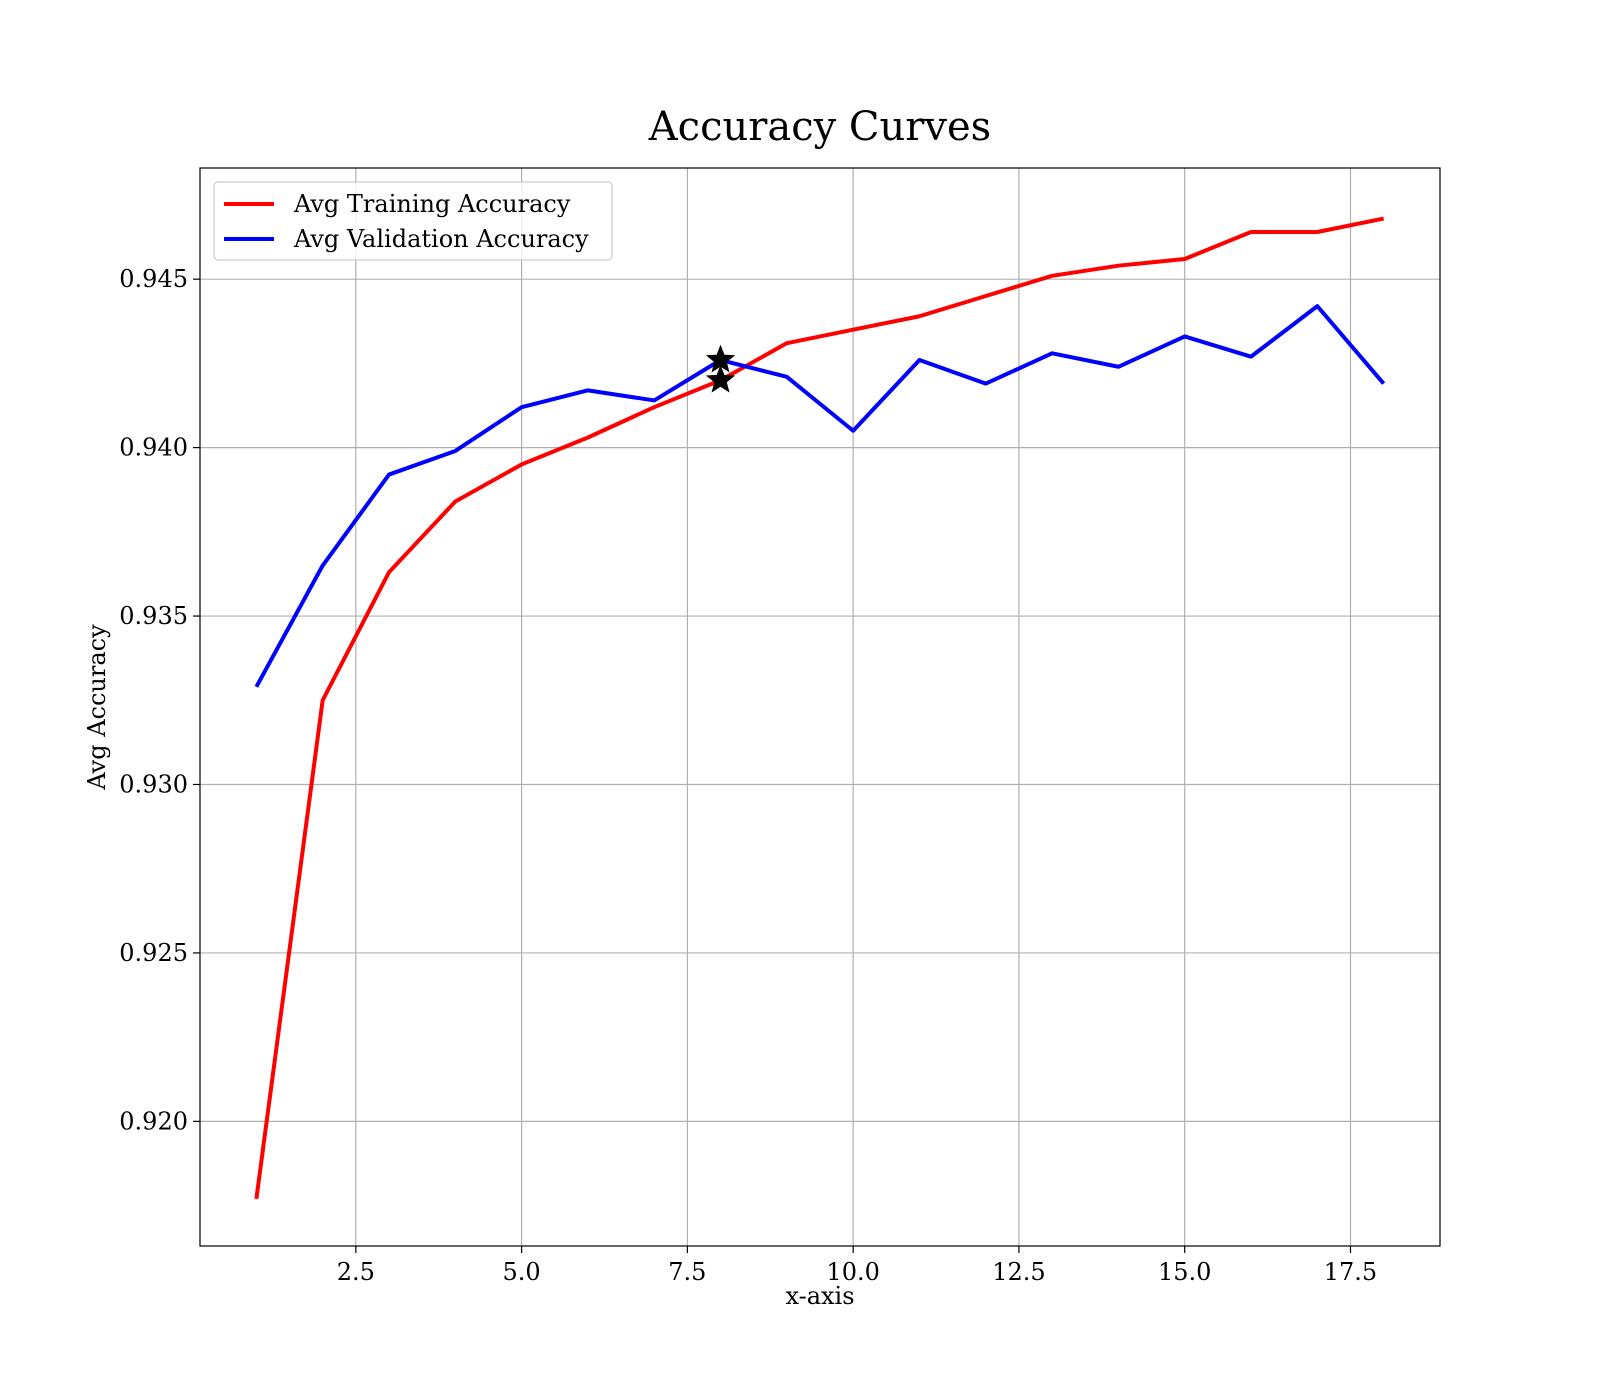 This screenshot has height=1400, width=1600. I want to click on y-tick-label: 0.920, so click(153, 1121).